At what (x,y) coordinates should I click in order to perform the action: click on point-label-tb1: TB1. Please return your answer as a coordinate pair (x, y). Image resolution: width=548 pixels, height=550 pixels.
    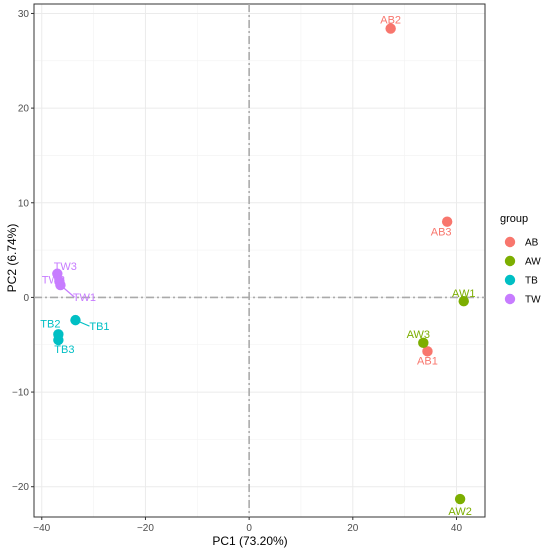
    Looking at the image, I should click on (99, 327).